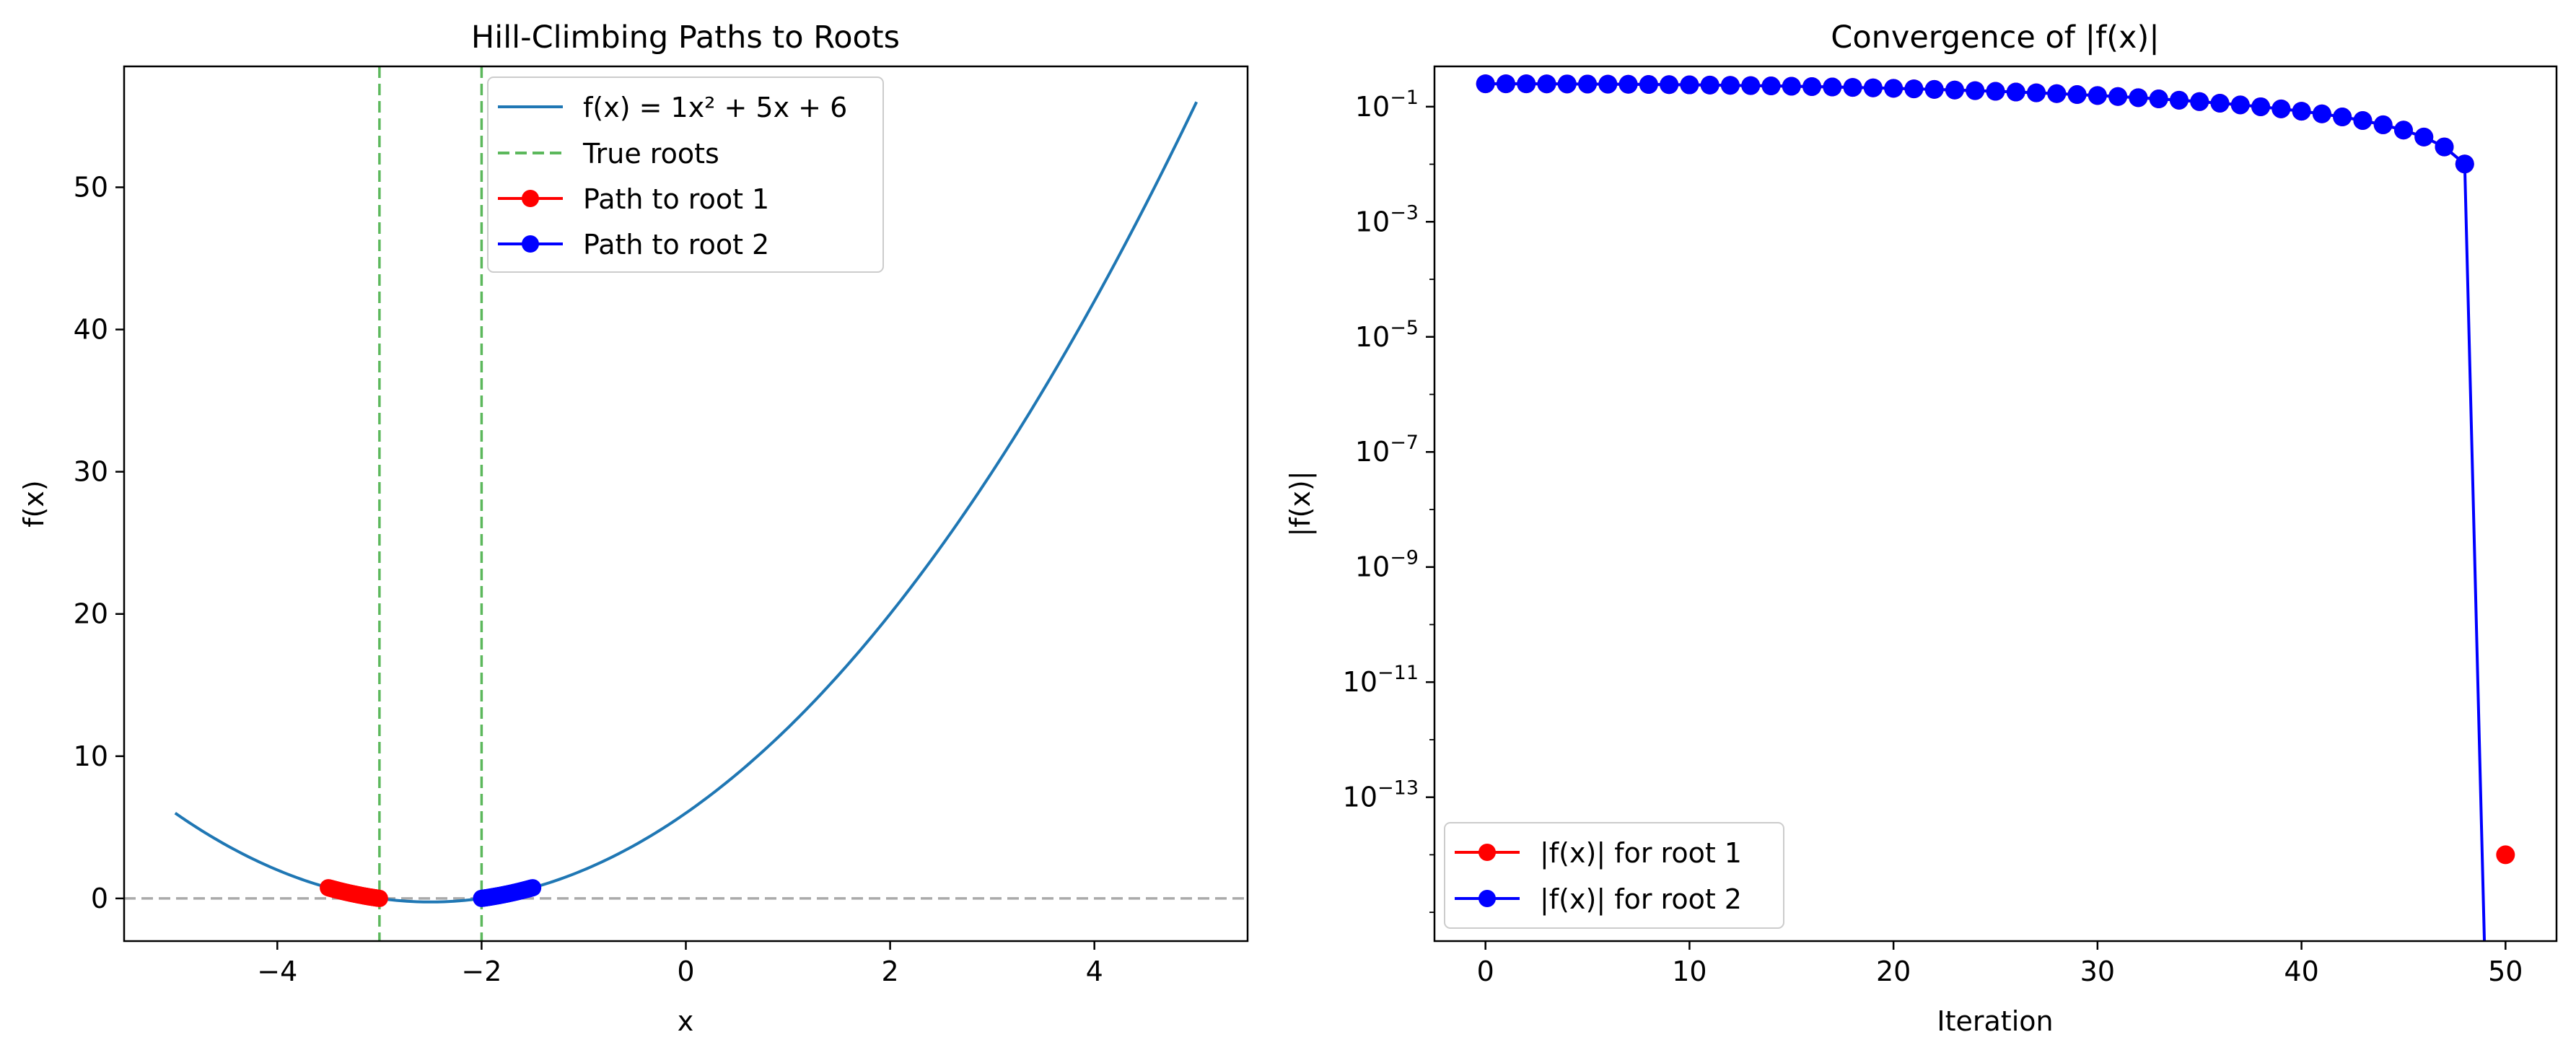 This screenshot has height=1058, width=2576. What do you see at coordinates (1387, 450) in the screenshot?
I see `y-tick-label: 10⁻⁷` at bounding box center [1387, 450].